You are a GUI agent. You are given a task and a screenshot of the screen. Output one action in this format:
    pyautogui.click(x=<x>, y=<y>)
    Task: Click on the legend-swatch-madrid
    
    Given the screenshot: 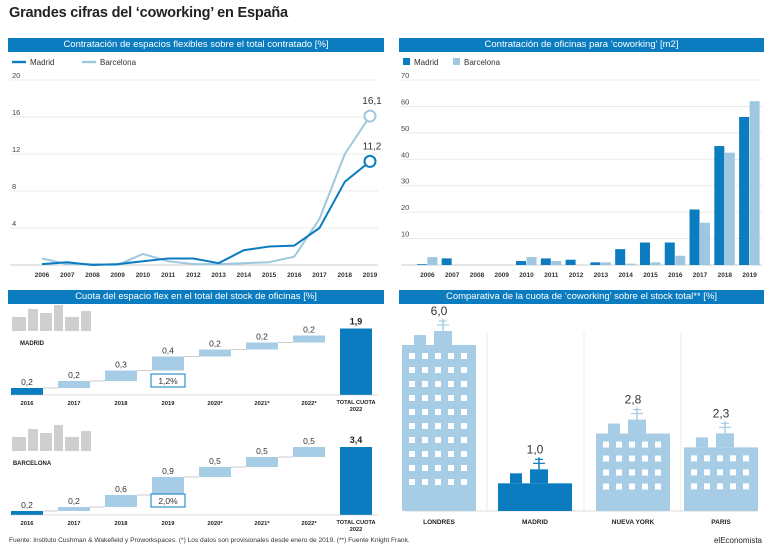 What is the action you would take?
    pyautogui.click(x=406, y=61)
    